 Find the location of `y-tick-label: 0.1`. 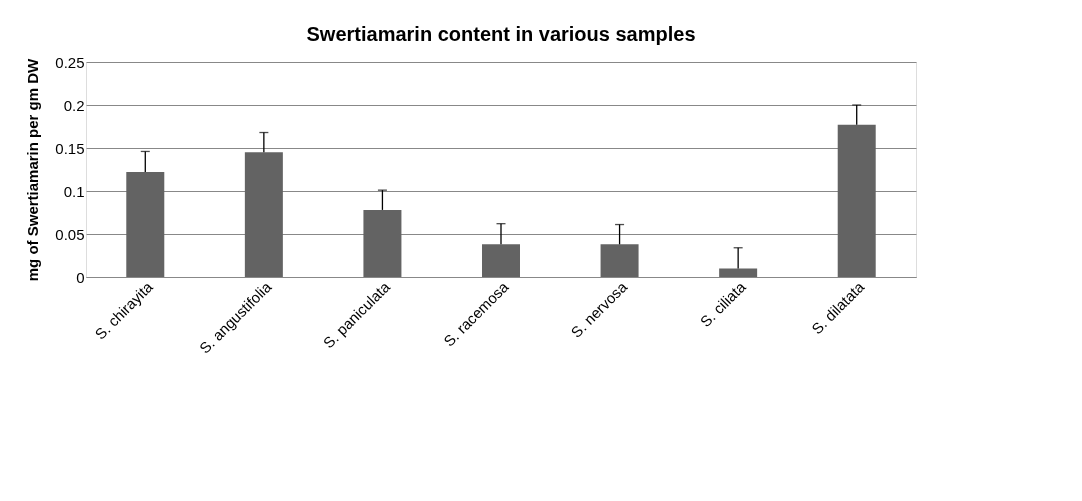

y-tick-label: 0.1 is located at coordinates (74, 191).